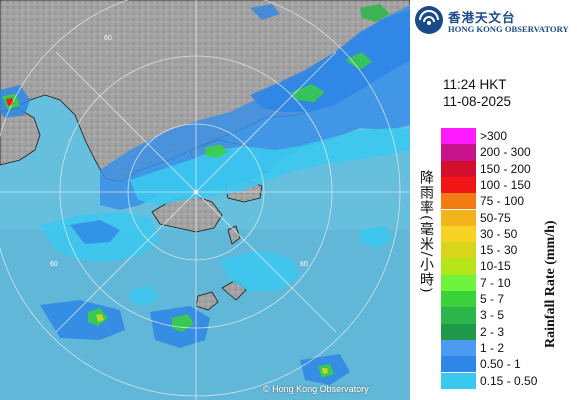 The height and width of the screenshot is (400, 577). I want to click on legend-label: 50-75, so click(495, 217).